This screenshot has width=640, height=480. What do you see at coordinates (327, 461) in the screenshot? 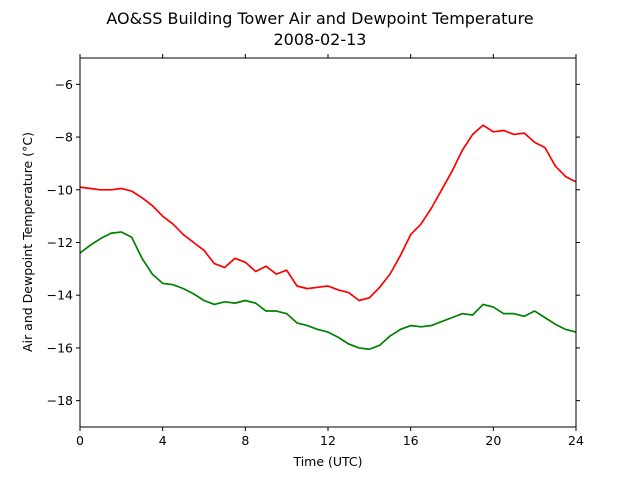
I see `x-axis-label: Time (UTC)` at bounding box center [327, 461].